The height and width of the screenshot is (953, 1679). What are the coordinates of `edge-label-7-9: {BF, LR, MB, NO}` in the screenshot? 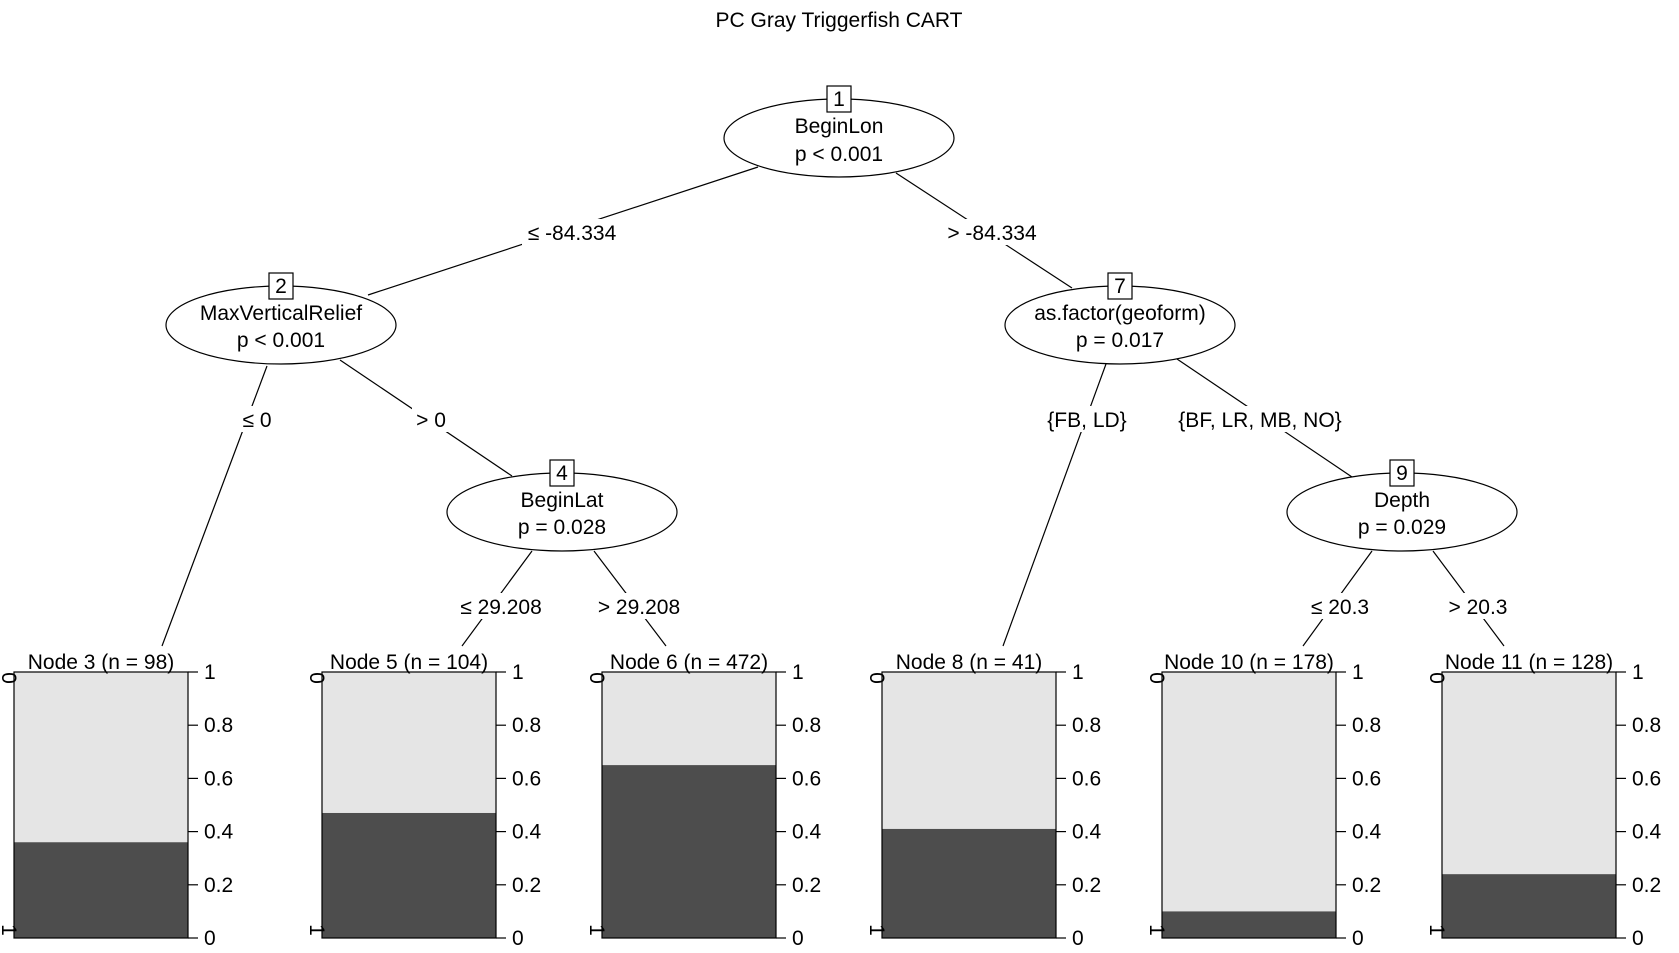 It's located at (1259, 420).